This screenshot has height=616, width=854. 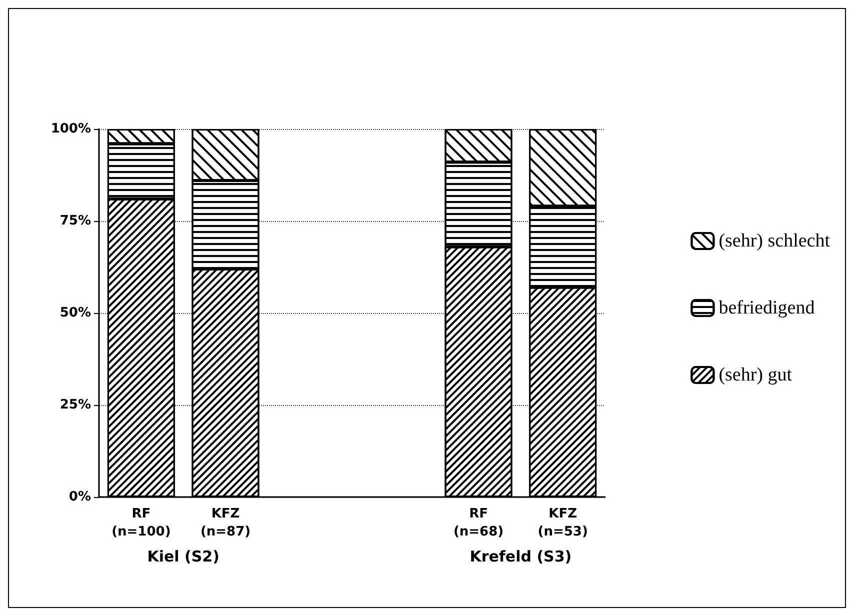 What do you see at coordinates (755, 375) in the screenshot?
I see `legend-label: (sehr) gut` at bounding box center [755, 375].